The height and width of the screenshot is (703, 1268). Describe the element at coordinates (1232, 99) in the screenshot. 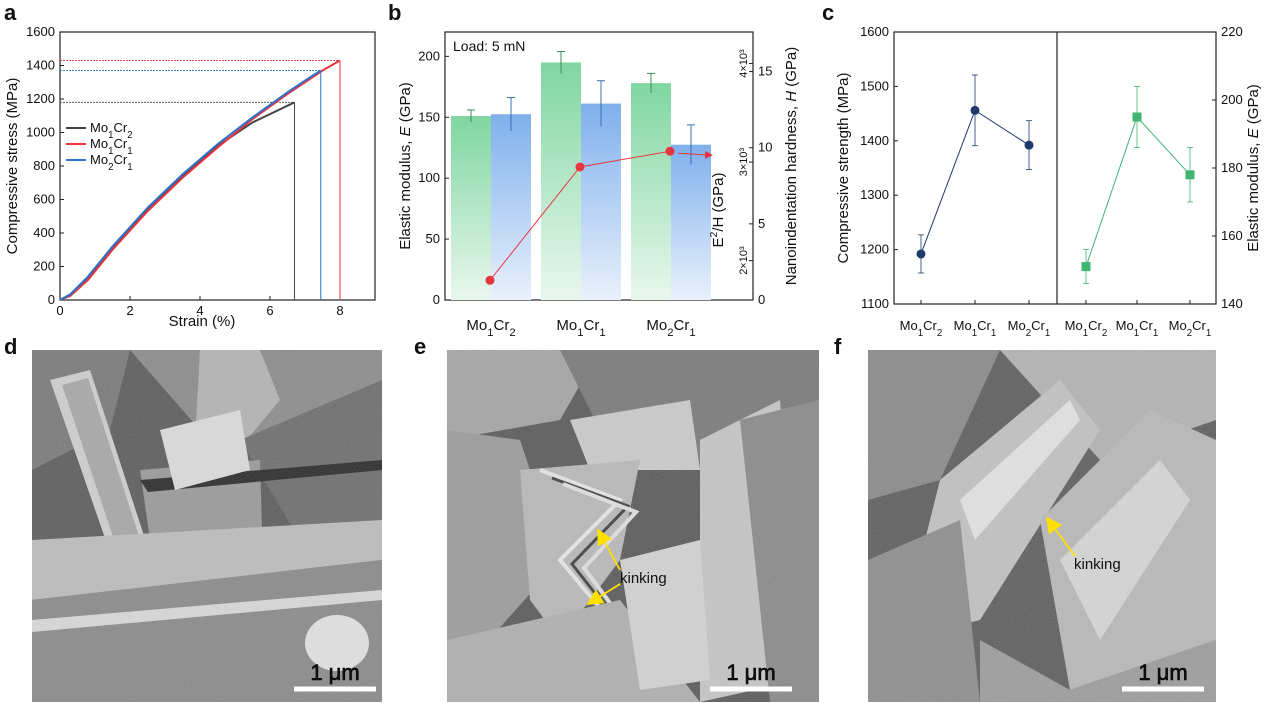

I see `chart-c-modulus-tick-label: 200` at that location.